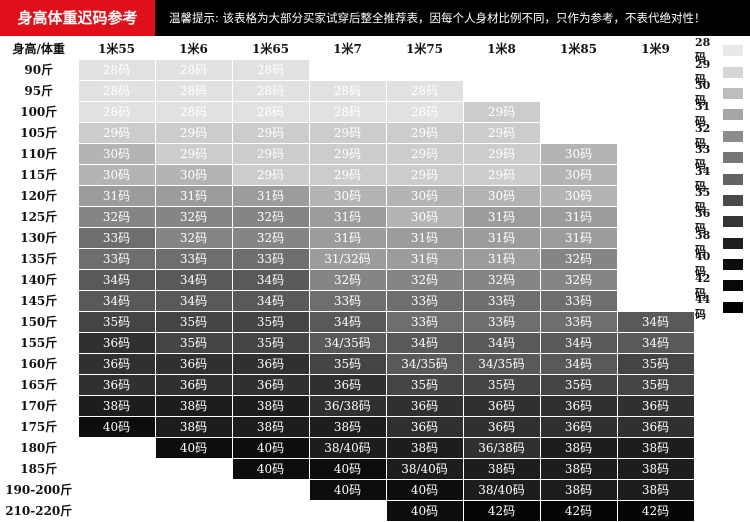 The height and width of the screenshot is (522, 750). Describe the element at coordinates (703, 71) in the screenshot. I see `legend-label: 29码` at that location.